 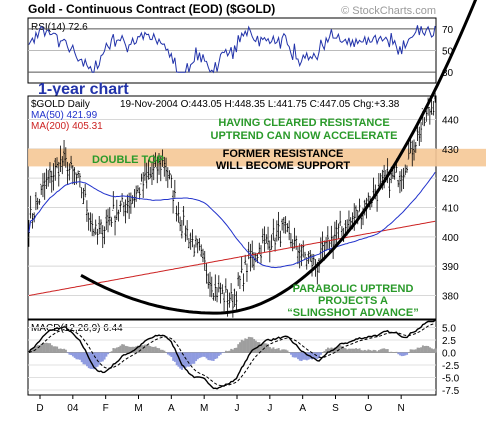 What do you see at coordinates (451, 391) in the screenshot?
I see `macd-tick-label: -7.5` at bounding box center [451, 391].